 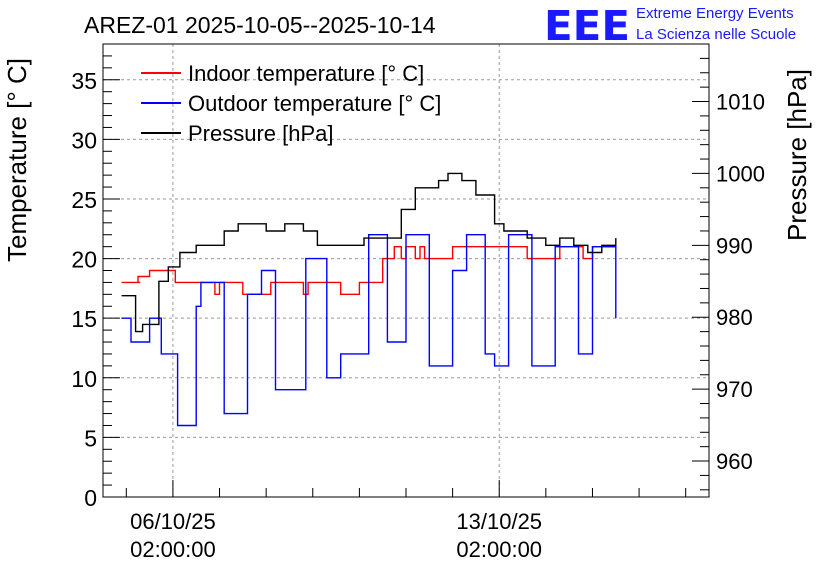 I want to click on y-left-tick-label: 5, so click(x=90, y=438).